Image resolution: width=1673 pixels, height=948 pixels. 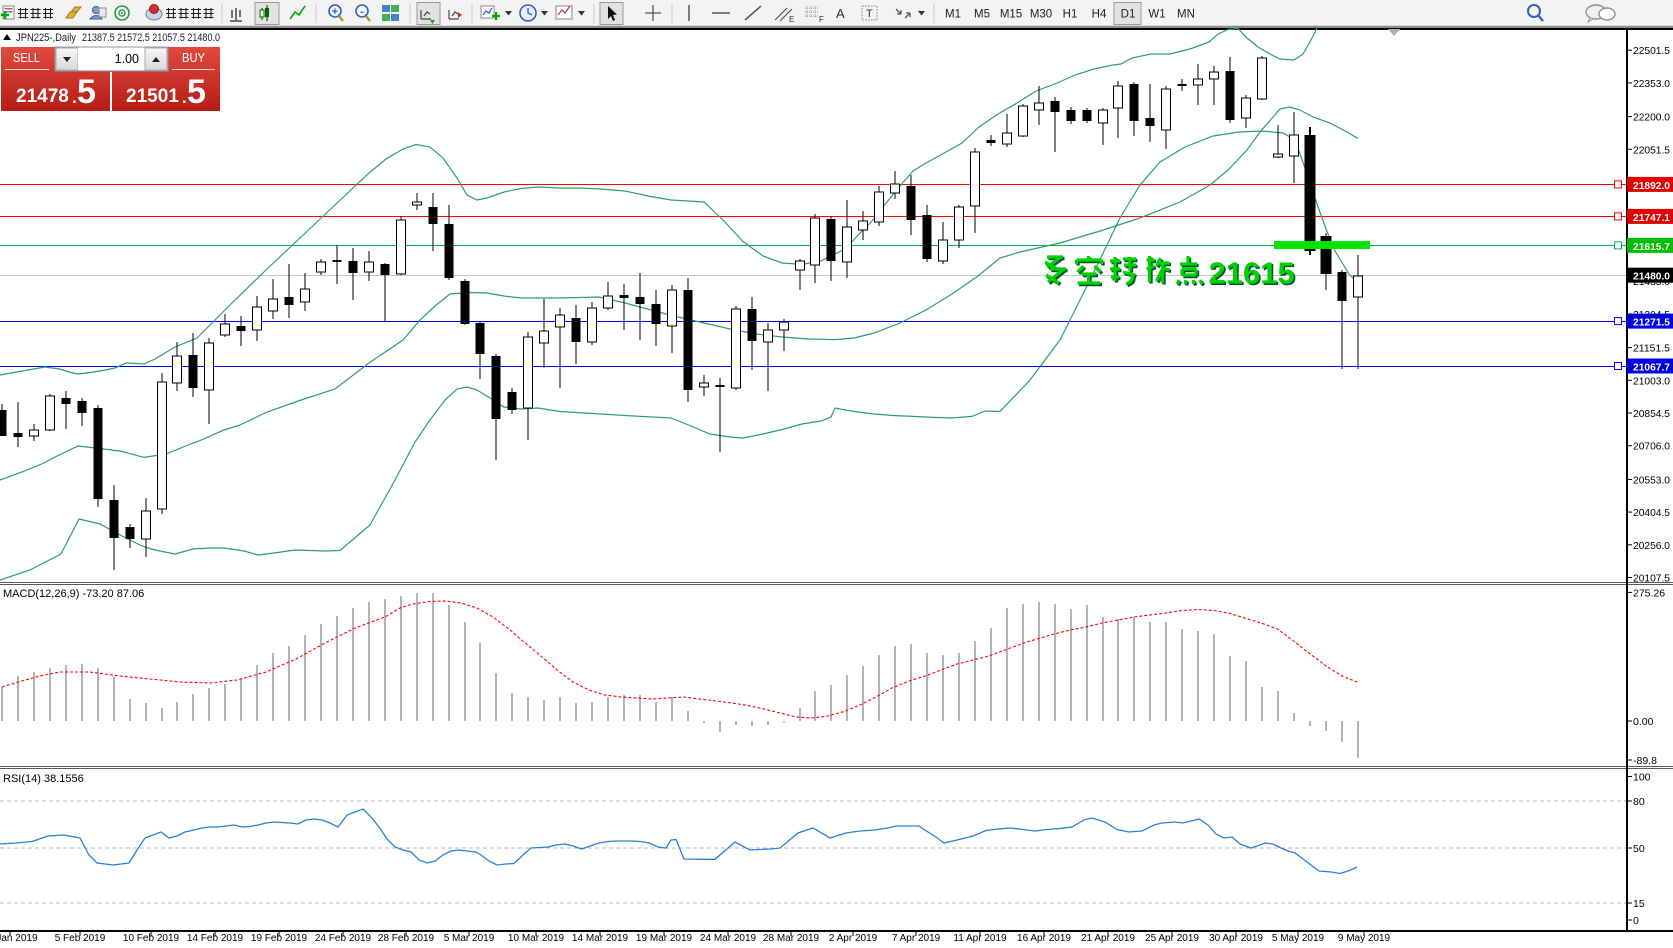 What do you see at coordinates (1044, 938) in the screenshot?
I see `svg-text: 16 Apr 2019` at bounding box center [1044, 938].